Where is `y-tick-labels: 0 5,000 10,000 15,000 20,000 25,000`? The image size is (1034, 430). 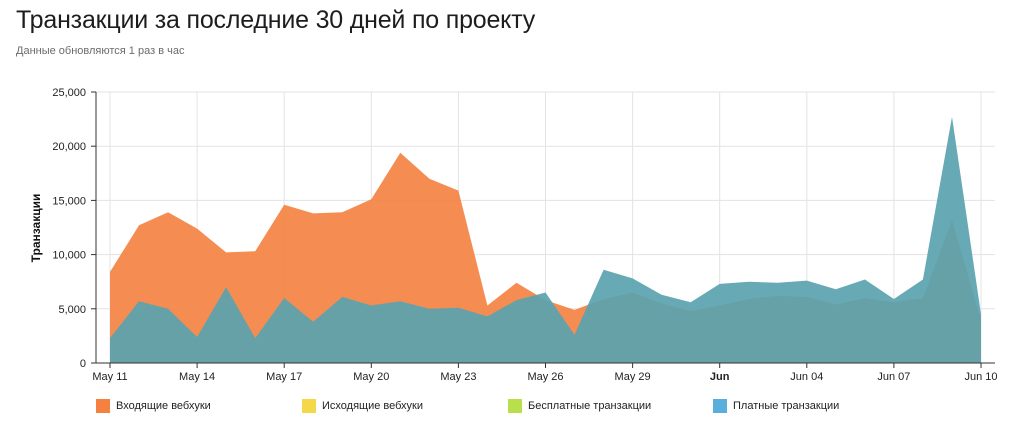 y-tick-labels: 0 5,000 10,000 15,000 20,000 25,000 is located at coordinates (69, 228).